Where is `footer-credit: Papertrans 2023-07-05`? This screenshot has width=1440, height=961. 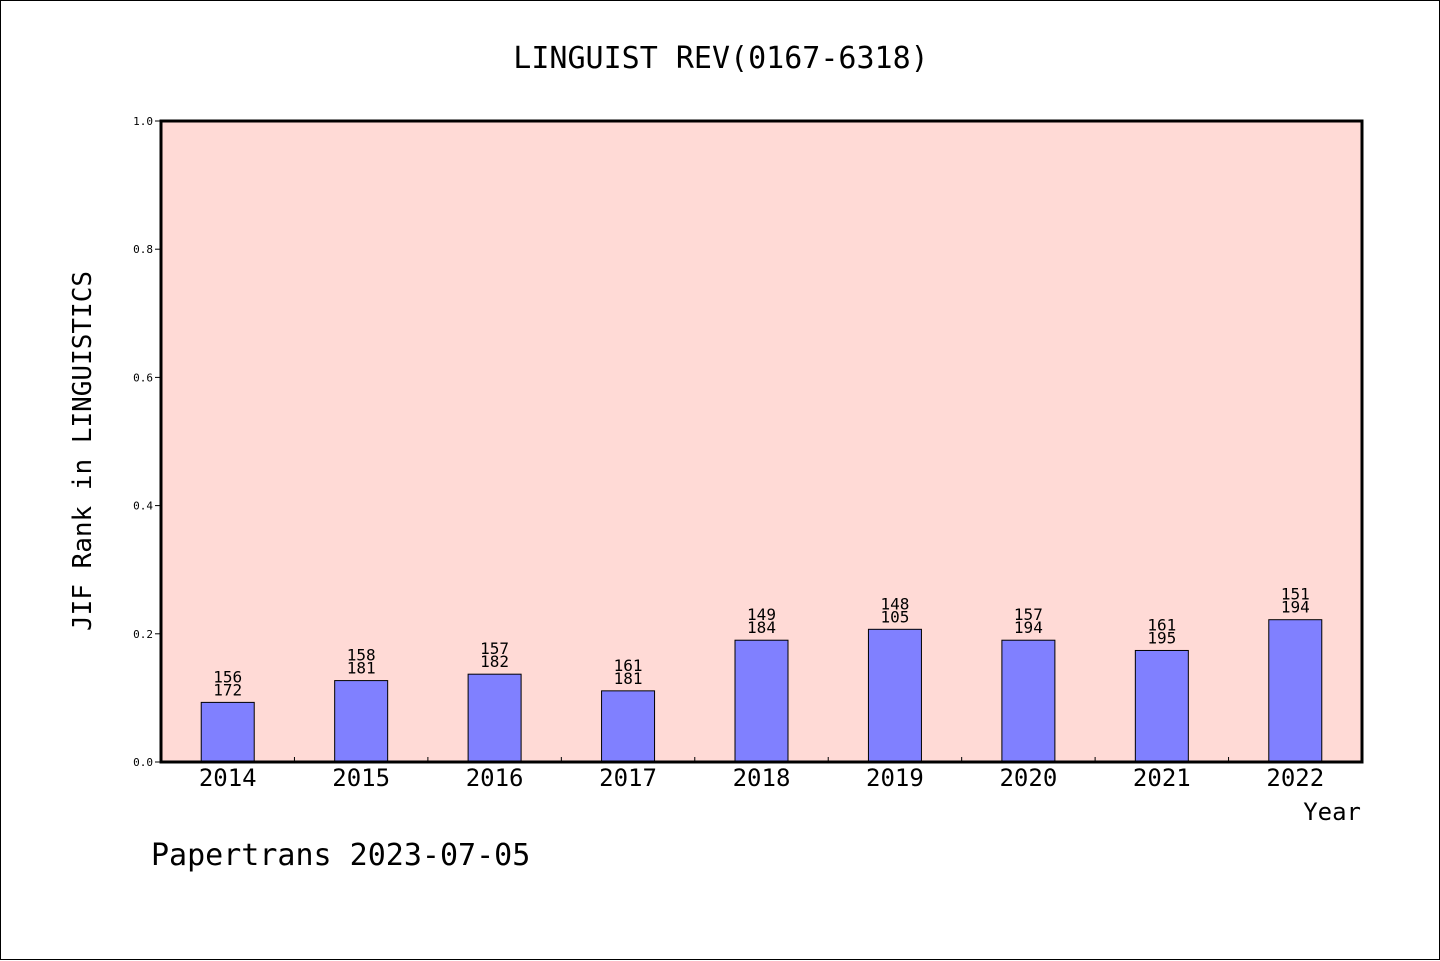 footer-credit: Papertrans 2023-07-05 is located at coordinates (340, 855).